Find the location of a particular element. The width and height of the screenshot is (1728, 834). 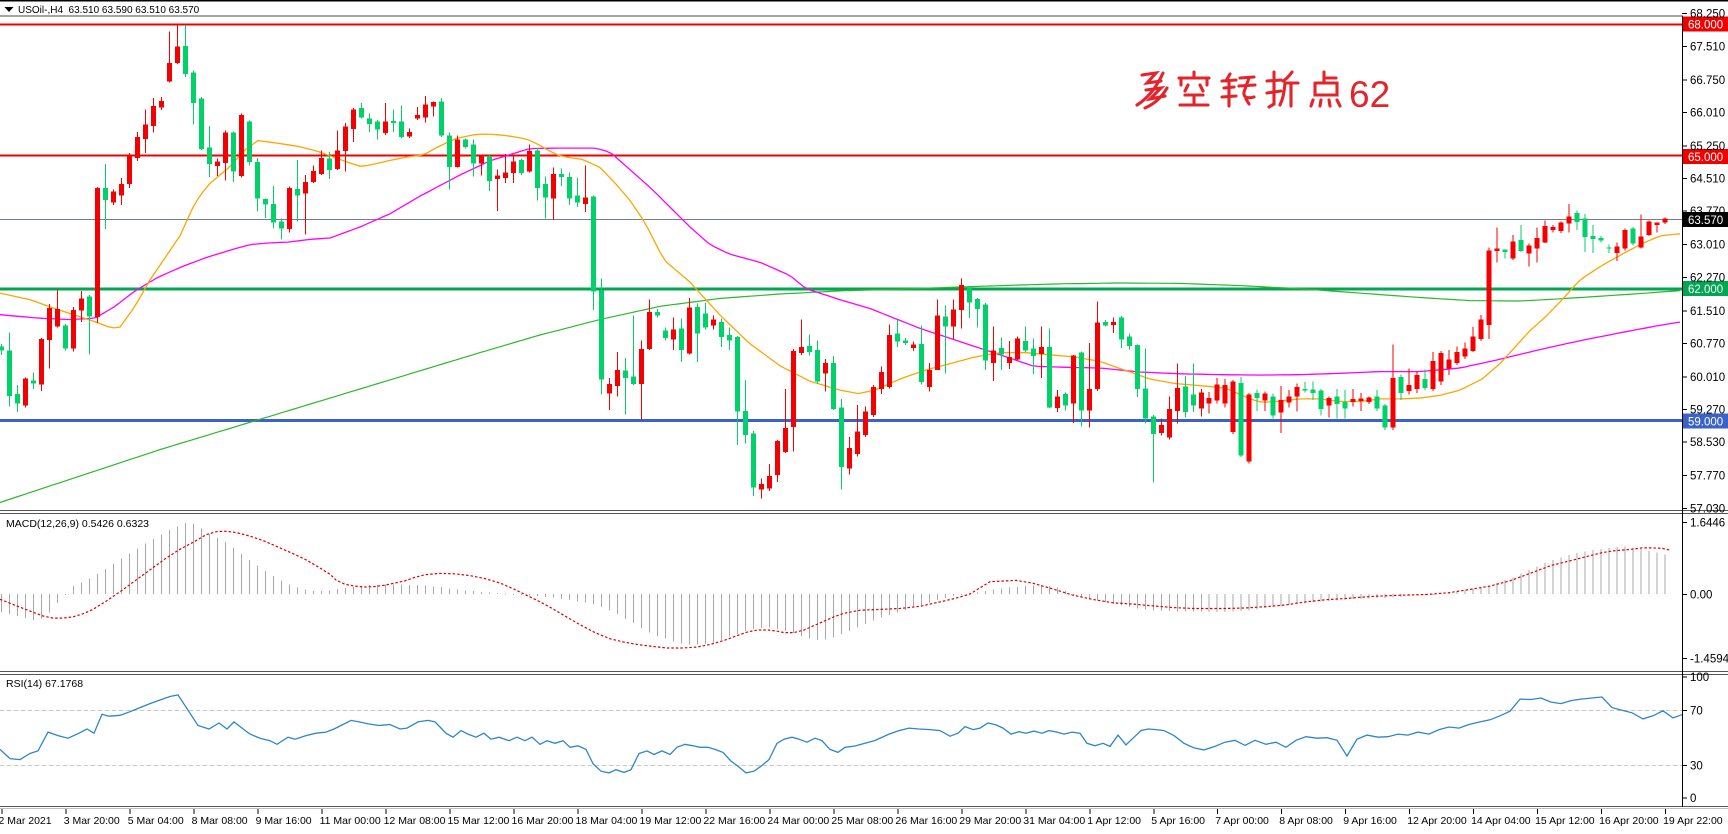

svg-text: 9 Apr 16:00 is located at coordinates (1370, 821).